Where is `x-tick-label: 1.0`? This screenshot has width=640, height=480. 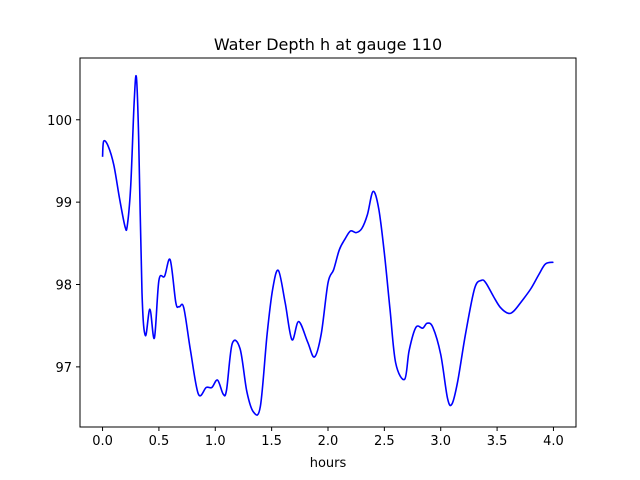
x-tick-label: 1.0 is located at coordinates (215, 441).